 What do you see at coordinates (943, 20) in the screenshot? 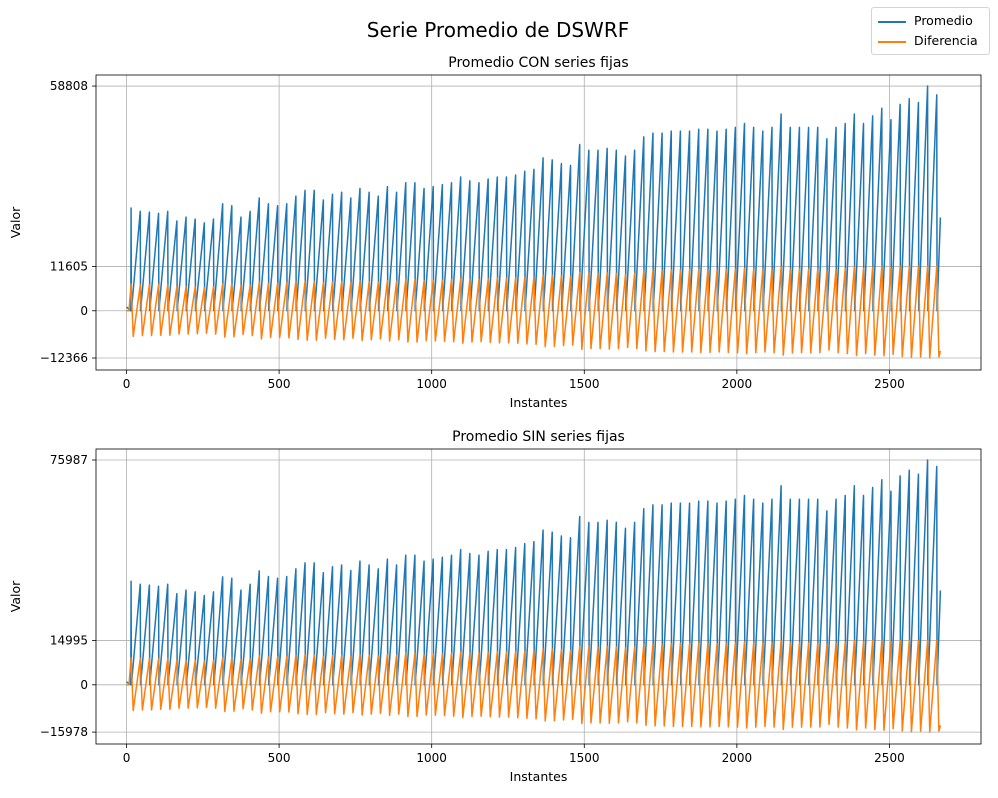
I see `legend-label-promedio: Promedio` at bounding box center [943, 20].